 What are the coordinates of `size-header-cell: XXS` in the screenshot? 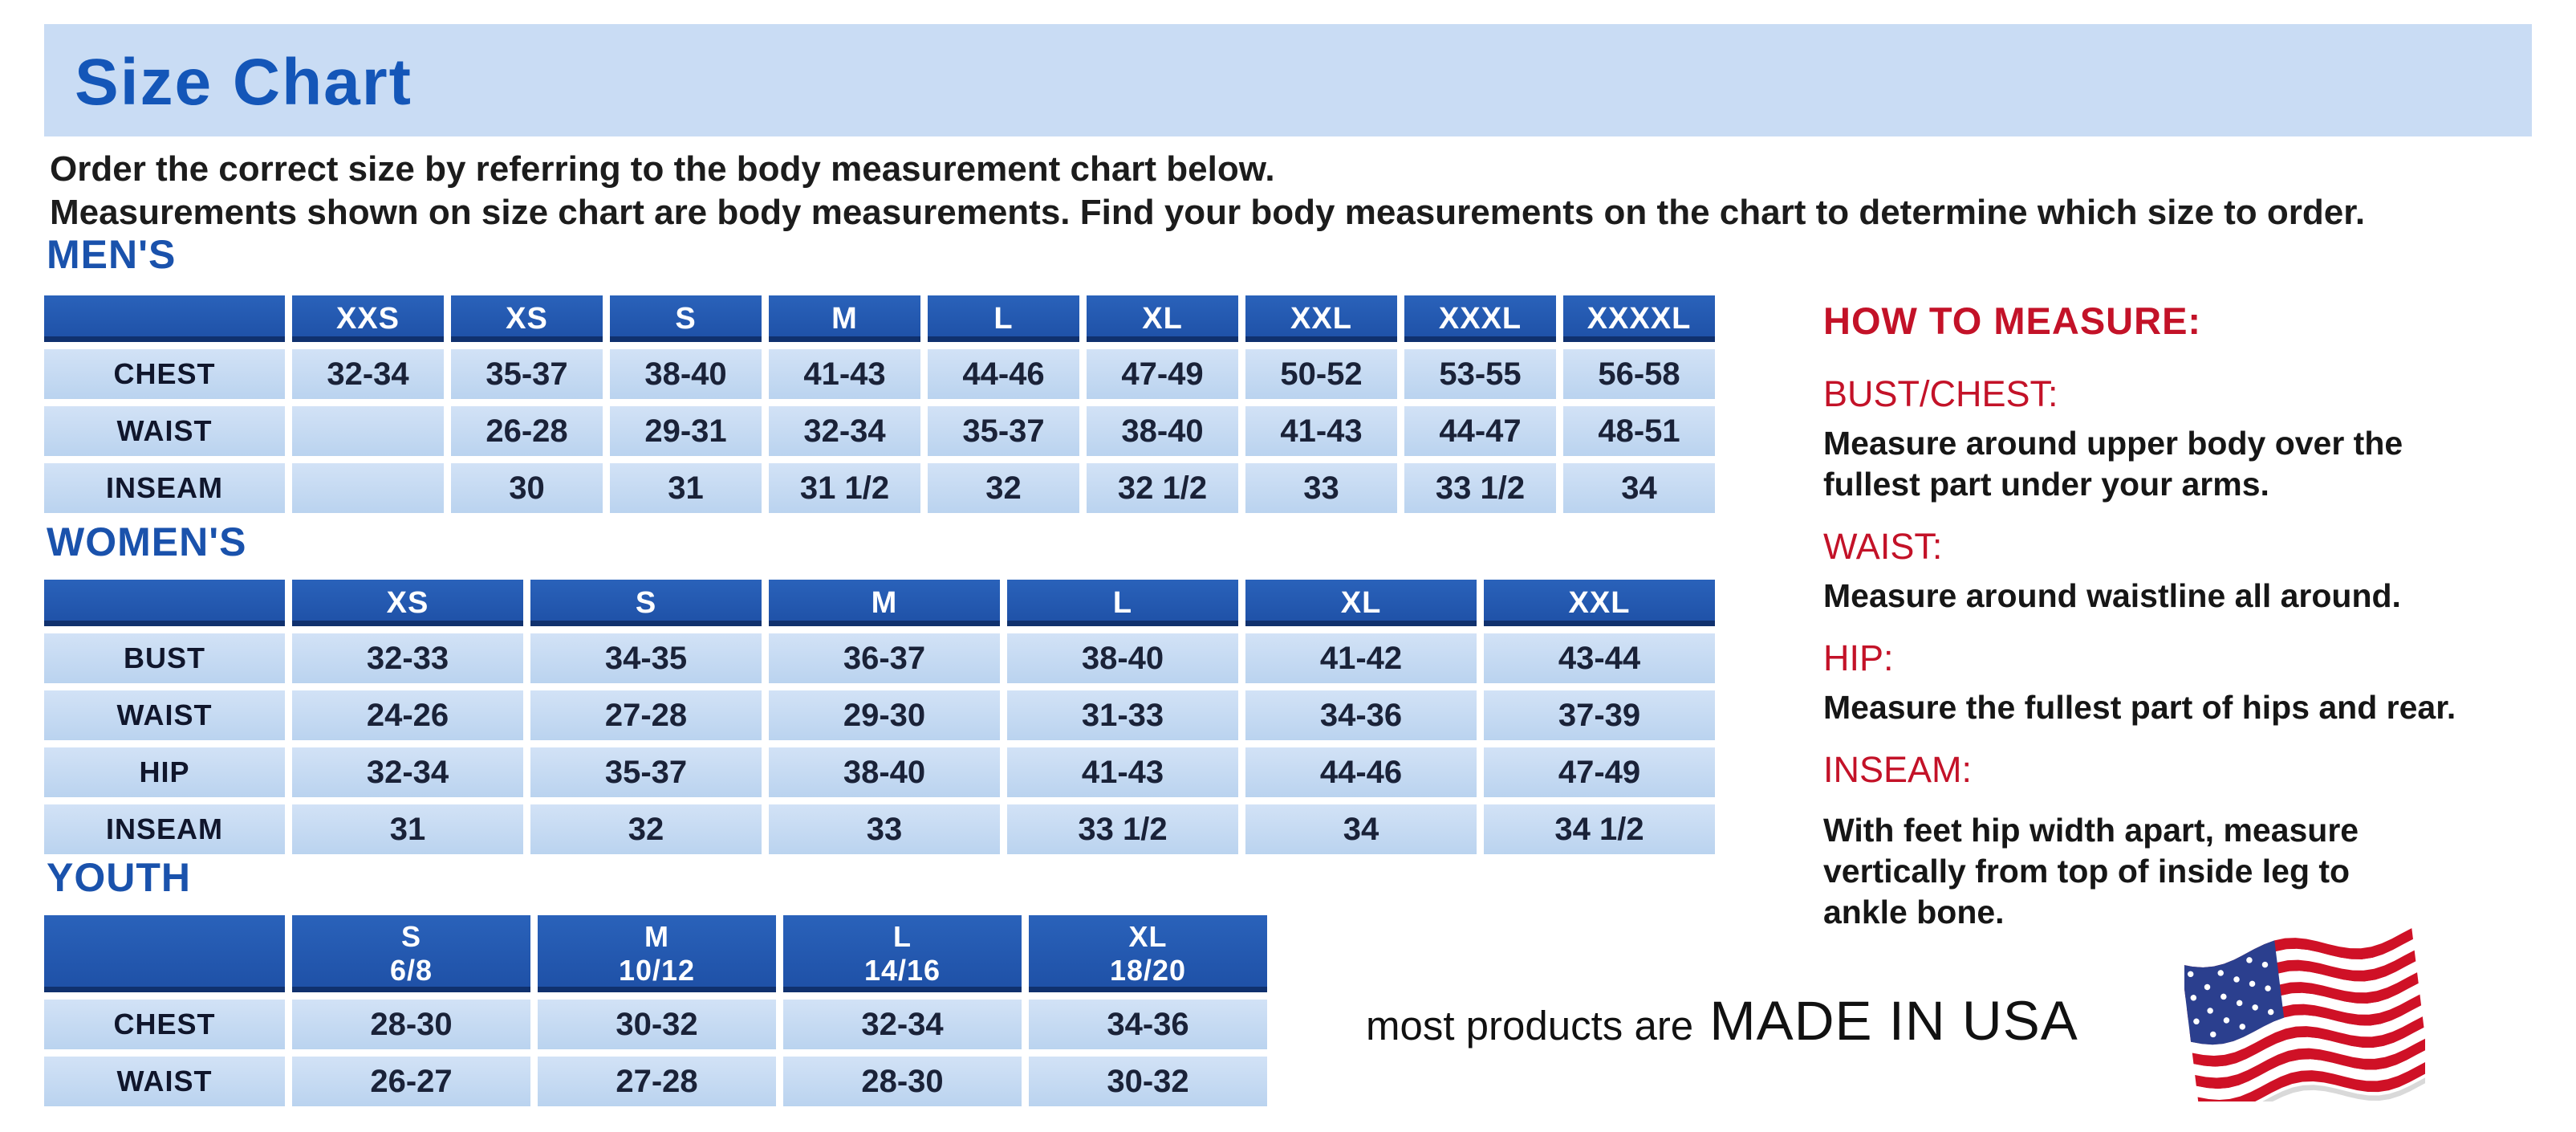 It's located at (368, 318).